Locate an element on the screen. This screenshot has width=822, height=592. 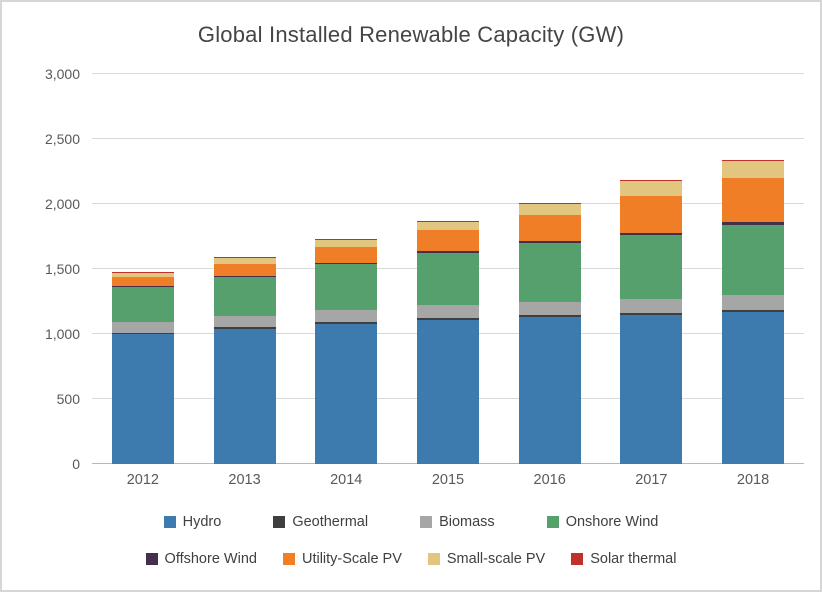
segment-biomass-2014 is located at coordinates (346, 316).